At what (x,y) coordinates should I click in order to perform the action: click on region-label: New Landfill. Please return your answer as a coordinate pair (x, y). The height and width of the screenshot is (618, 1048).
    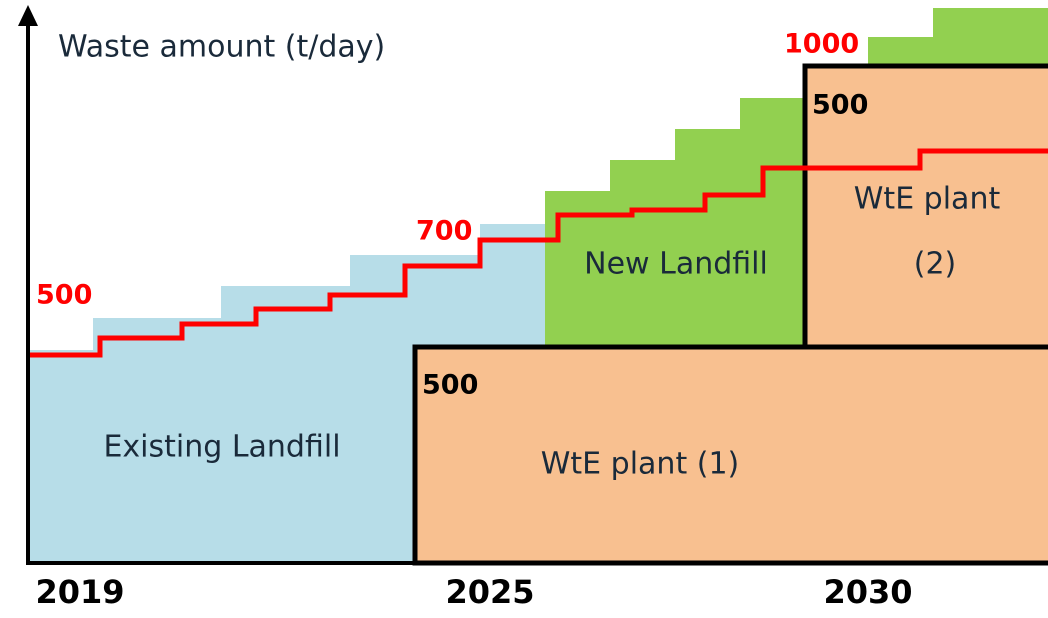
    Looking at the image, I should click on (676, 264).